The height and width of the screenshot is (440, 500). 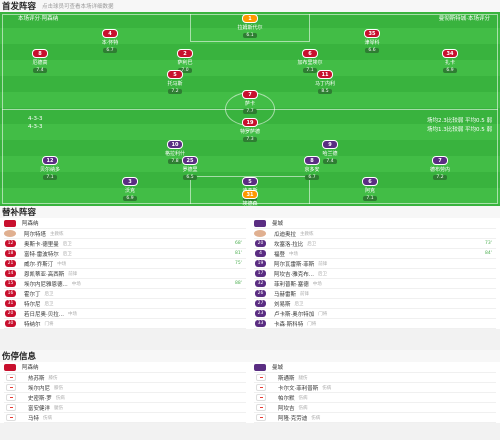 What do you see at coordinates (370, 189) in the screenshot?
I see `away-player: 6 阿克 7.1` at bounding box center [370, 189].